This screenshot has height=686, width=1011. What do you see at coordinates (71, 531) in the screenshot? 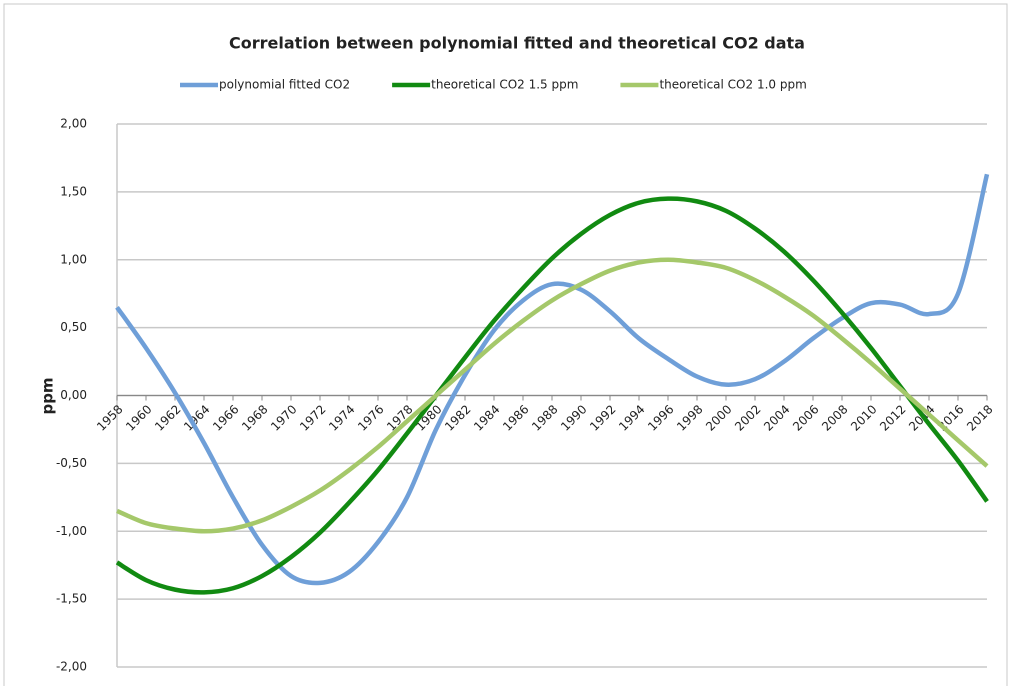
I see `y-tick-label: -1,00` at bounding box center [71, 531].